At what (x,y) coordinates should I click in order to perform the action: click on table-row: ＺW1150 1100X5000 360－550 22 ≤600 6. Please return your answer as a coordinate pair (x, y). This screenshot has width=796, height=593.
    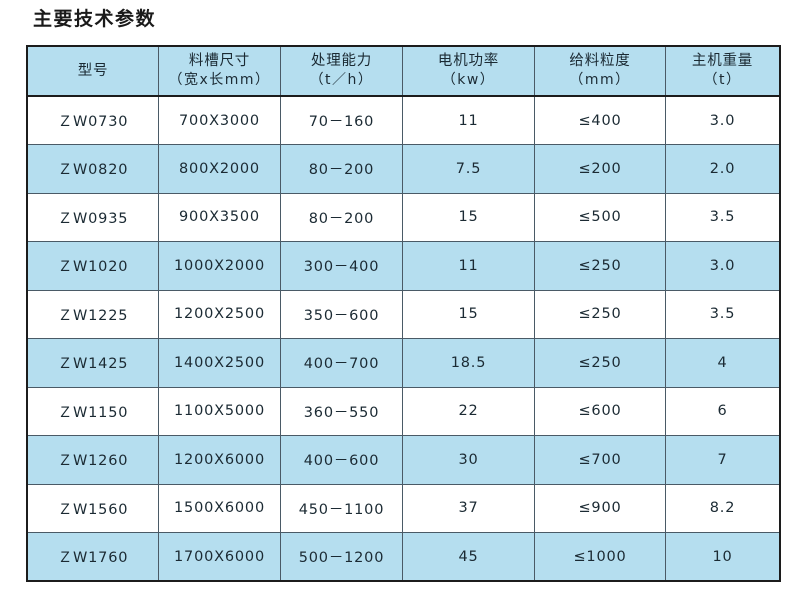
    Looking at the image, I should click on (403, 411).